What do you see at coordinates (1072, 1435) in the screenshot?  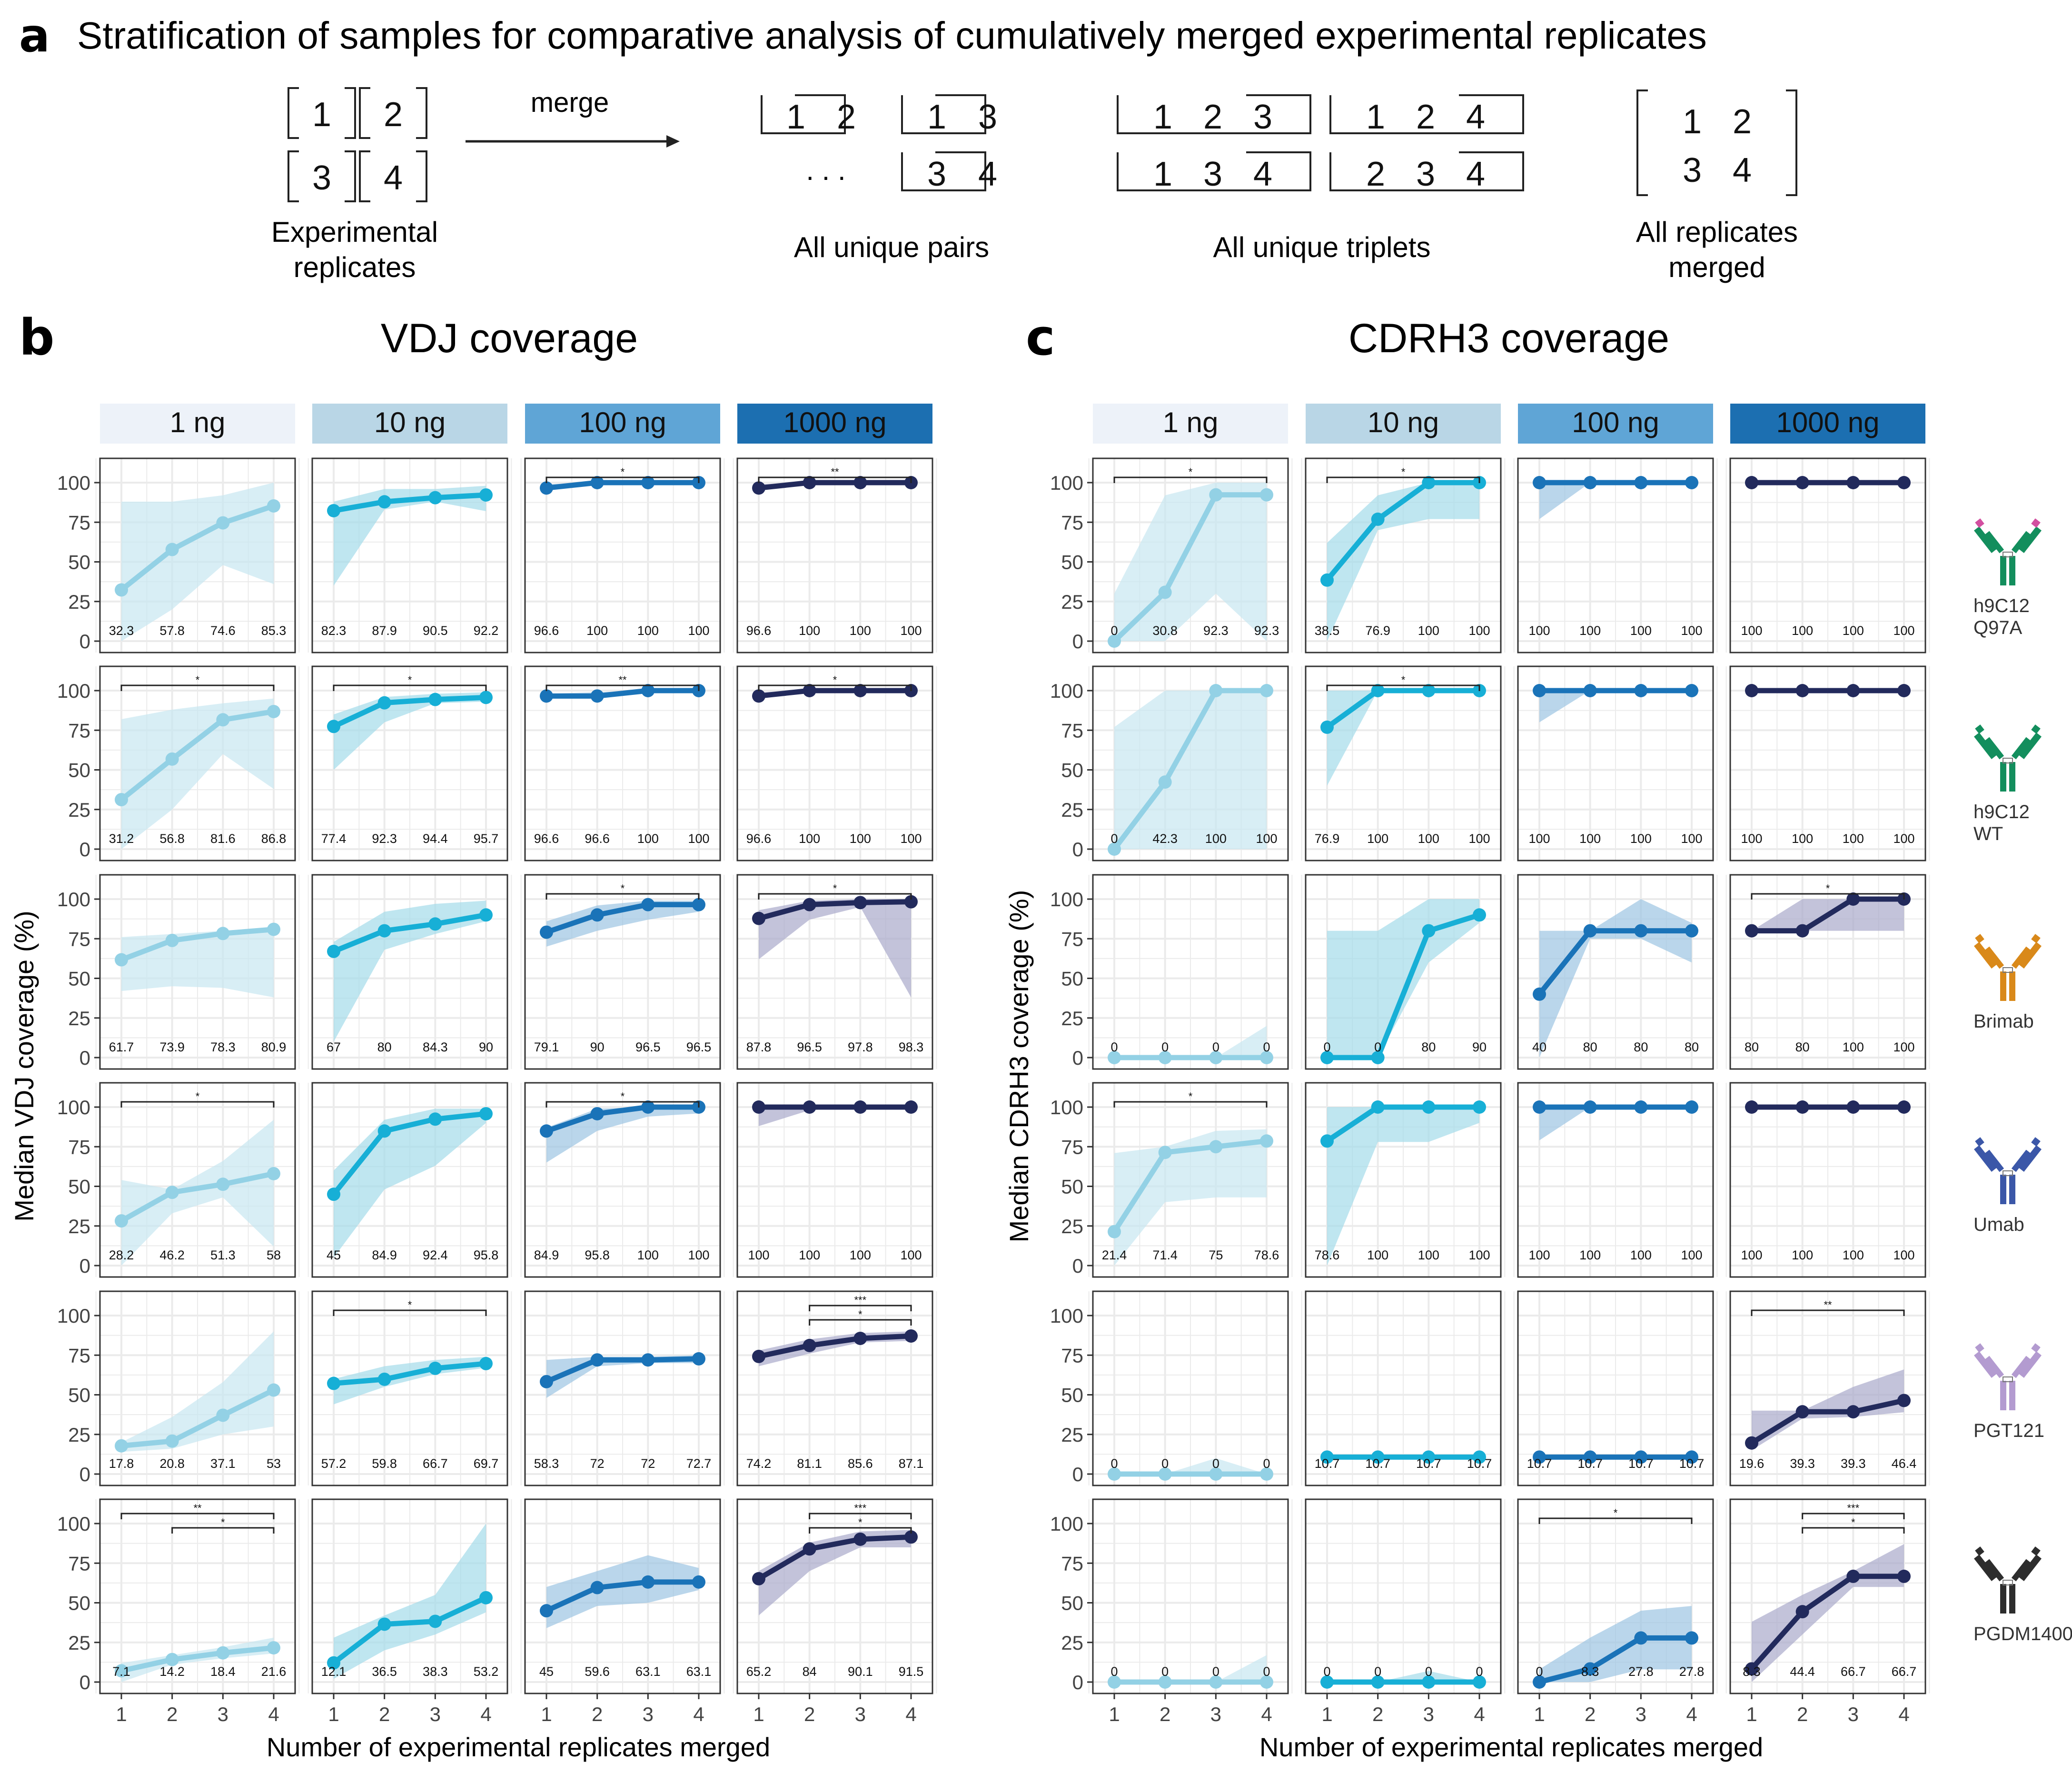 I see `y-tick-label: 25` at bounding box center [1072, 1435].